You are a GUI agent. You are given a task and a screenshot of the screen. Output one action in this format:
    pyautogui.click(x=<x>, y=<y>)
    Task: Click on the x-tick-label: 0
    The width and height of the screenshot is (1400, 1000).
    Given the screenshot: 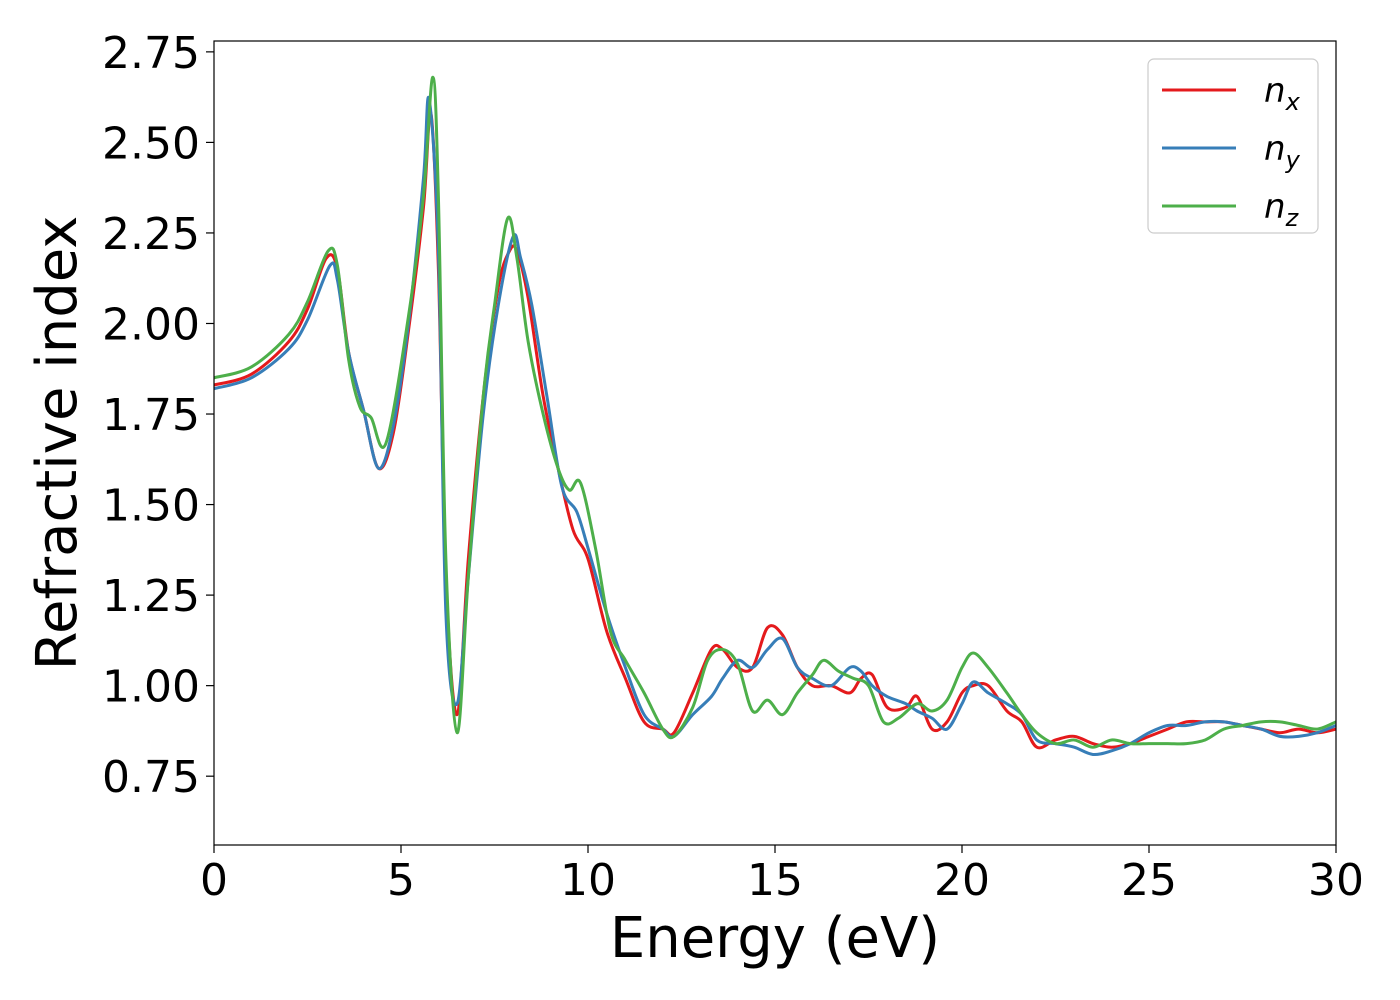 What is the action you would take?
    pyautogui.click(x=214, y=880)
    